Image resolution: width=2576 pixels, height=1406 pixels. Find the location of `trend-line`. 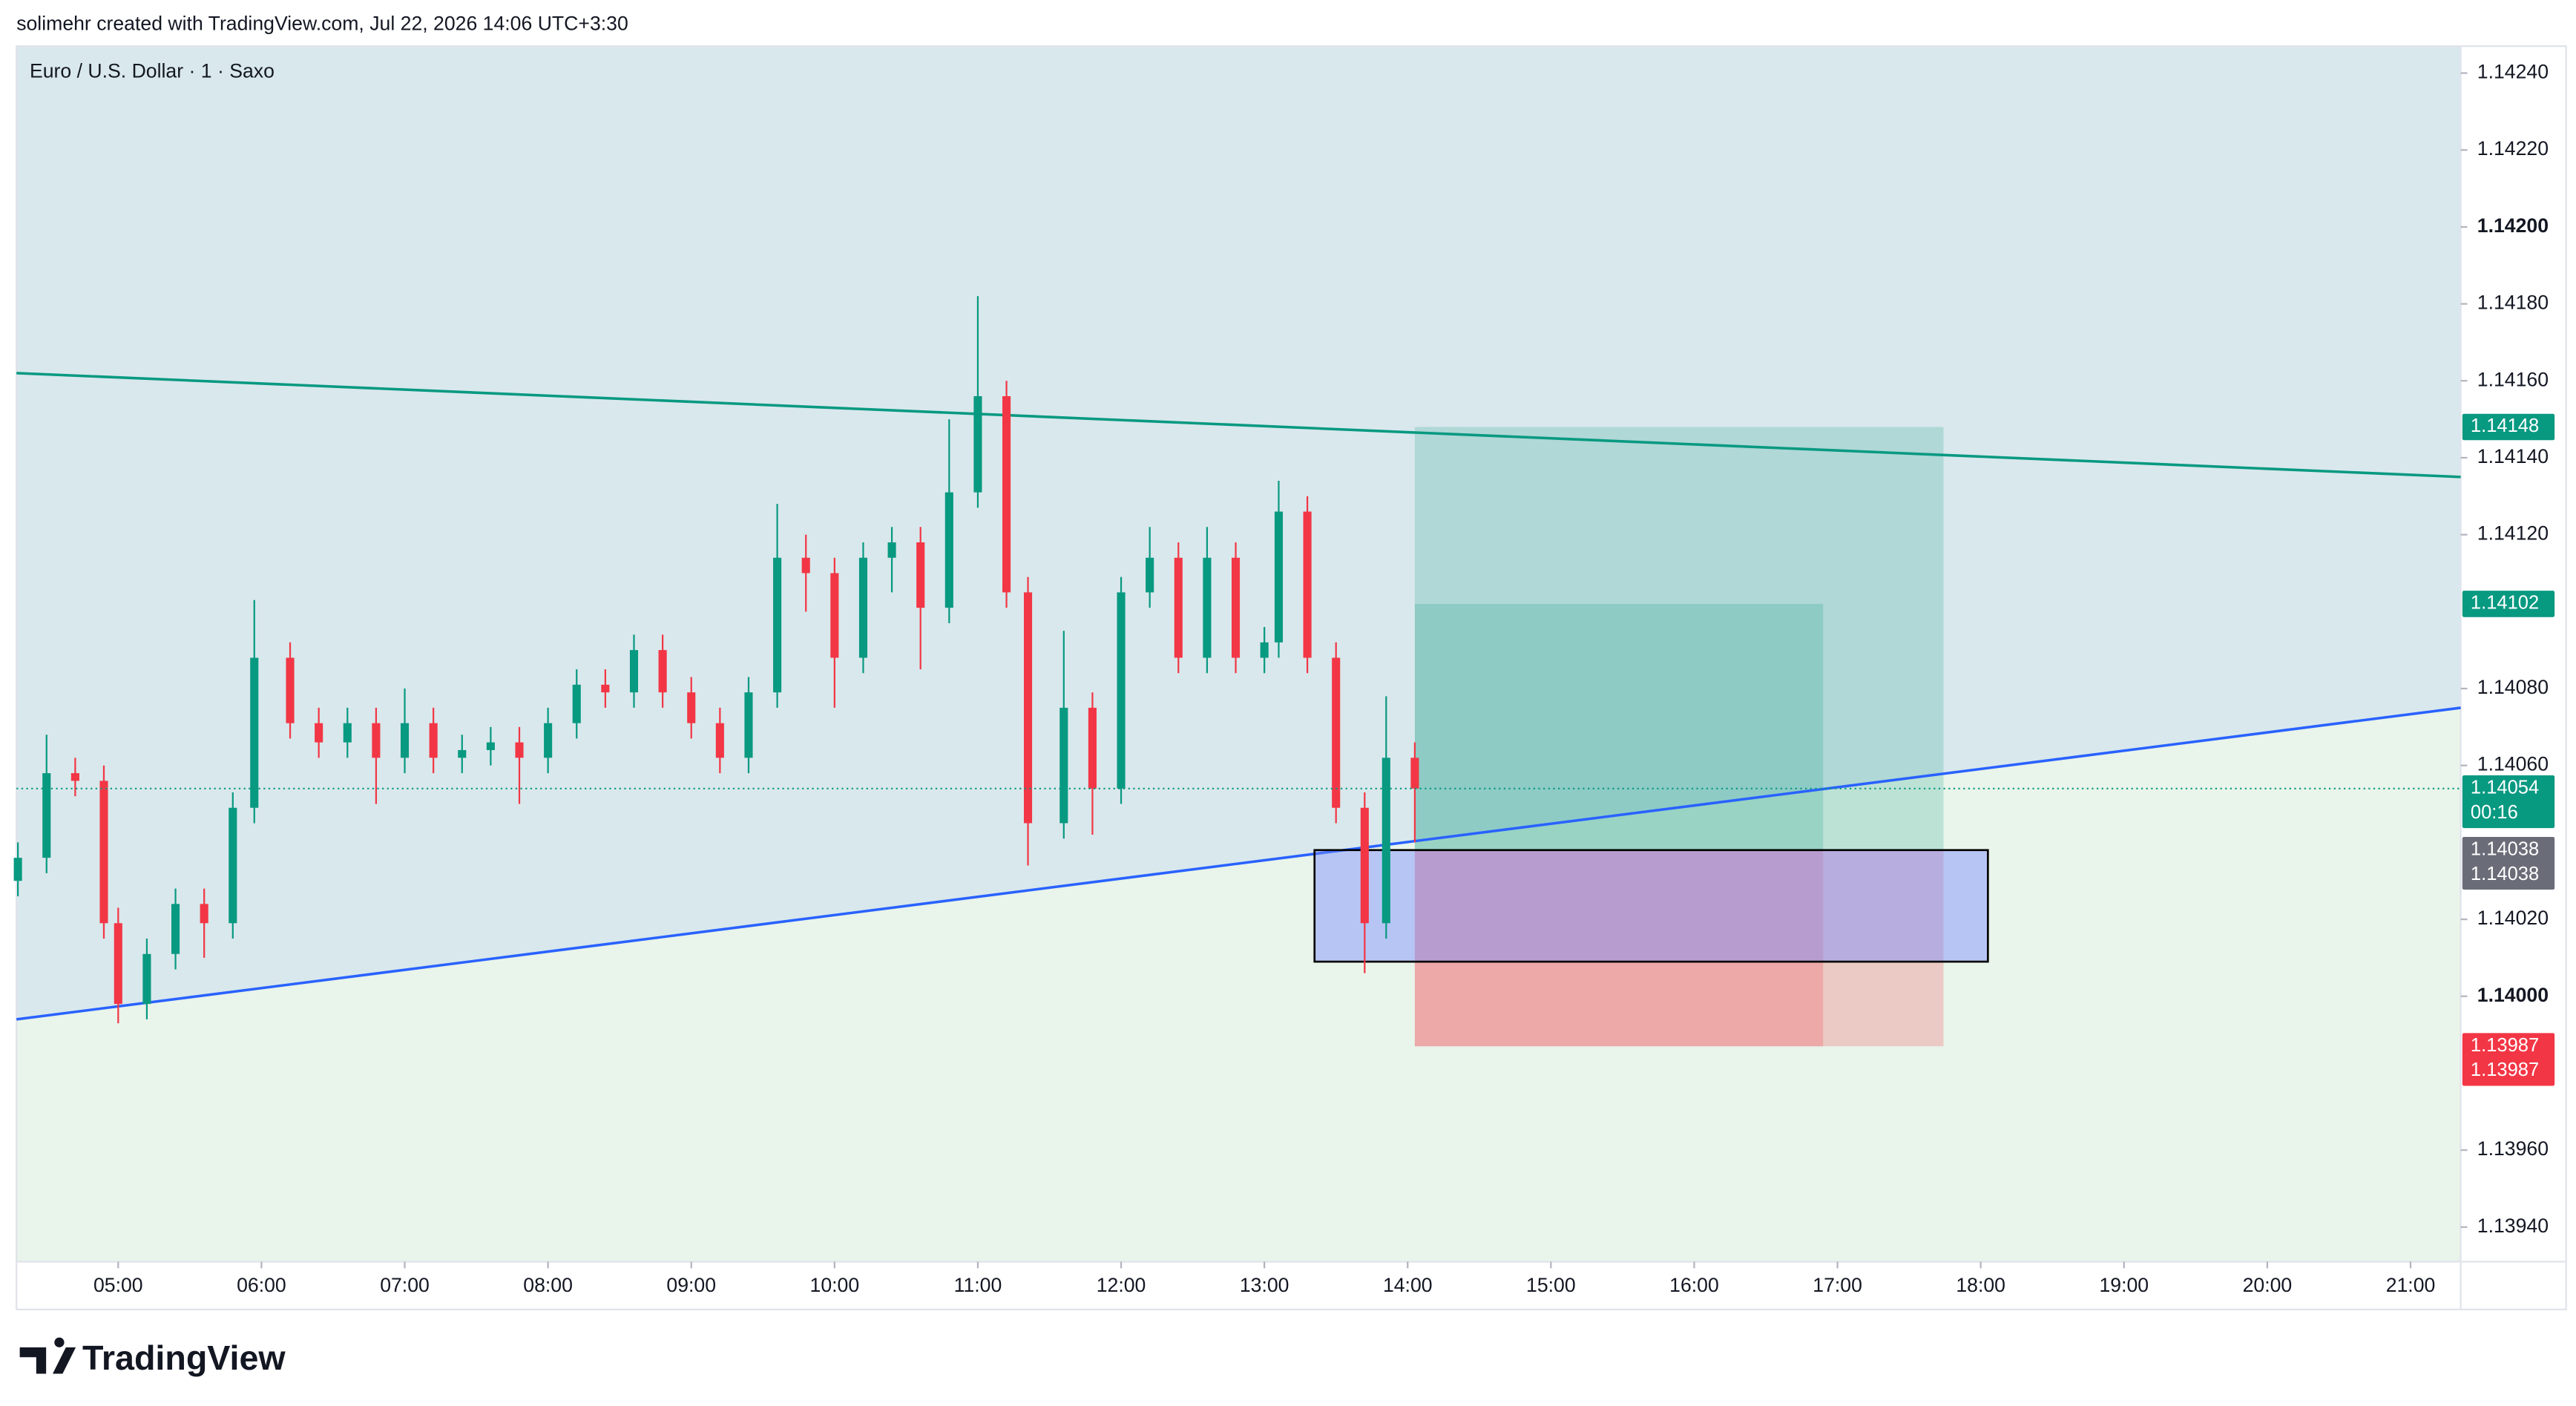

trend-line is located at coordinates (1238, 425).